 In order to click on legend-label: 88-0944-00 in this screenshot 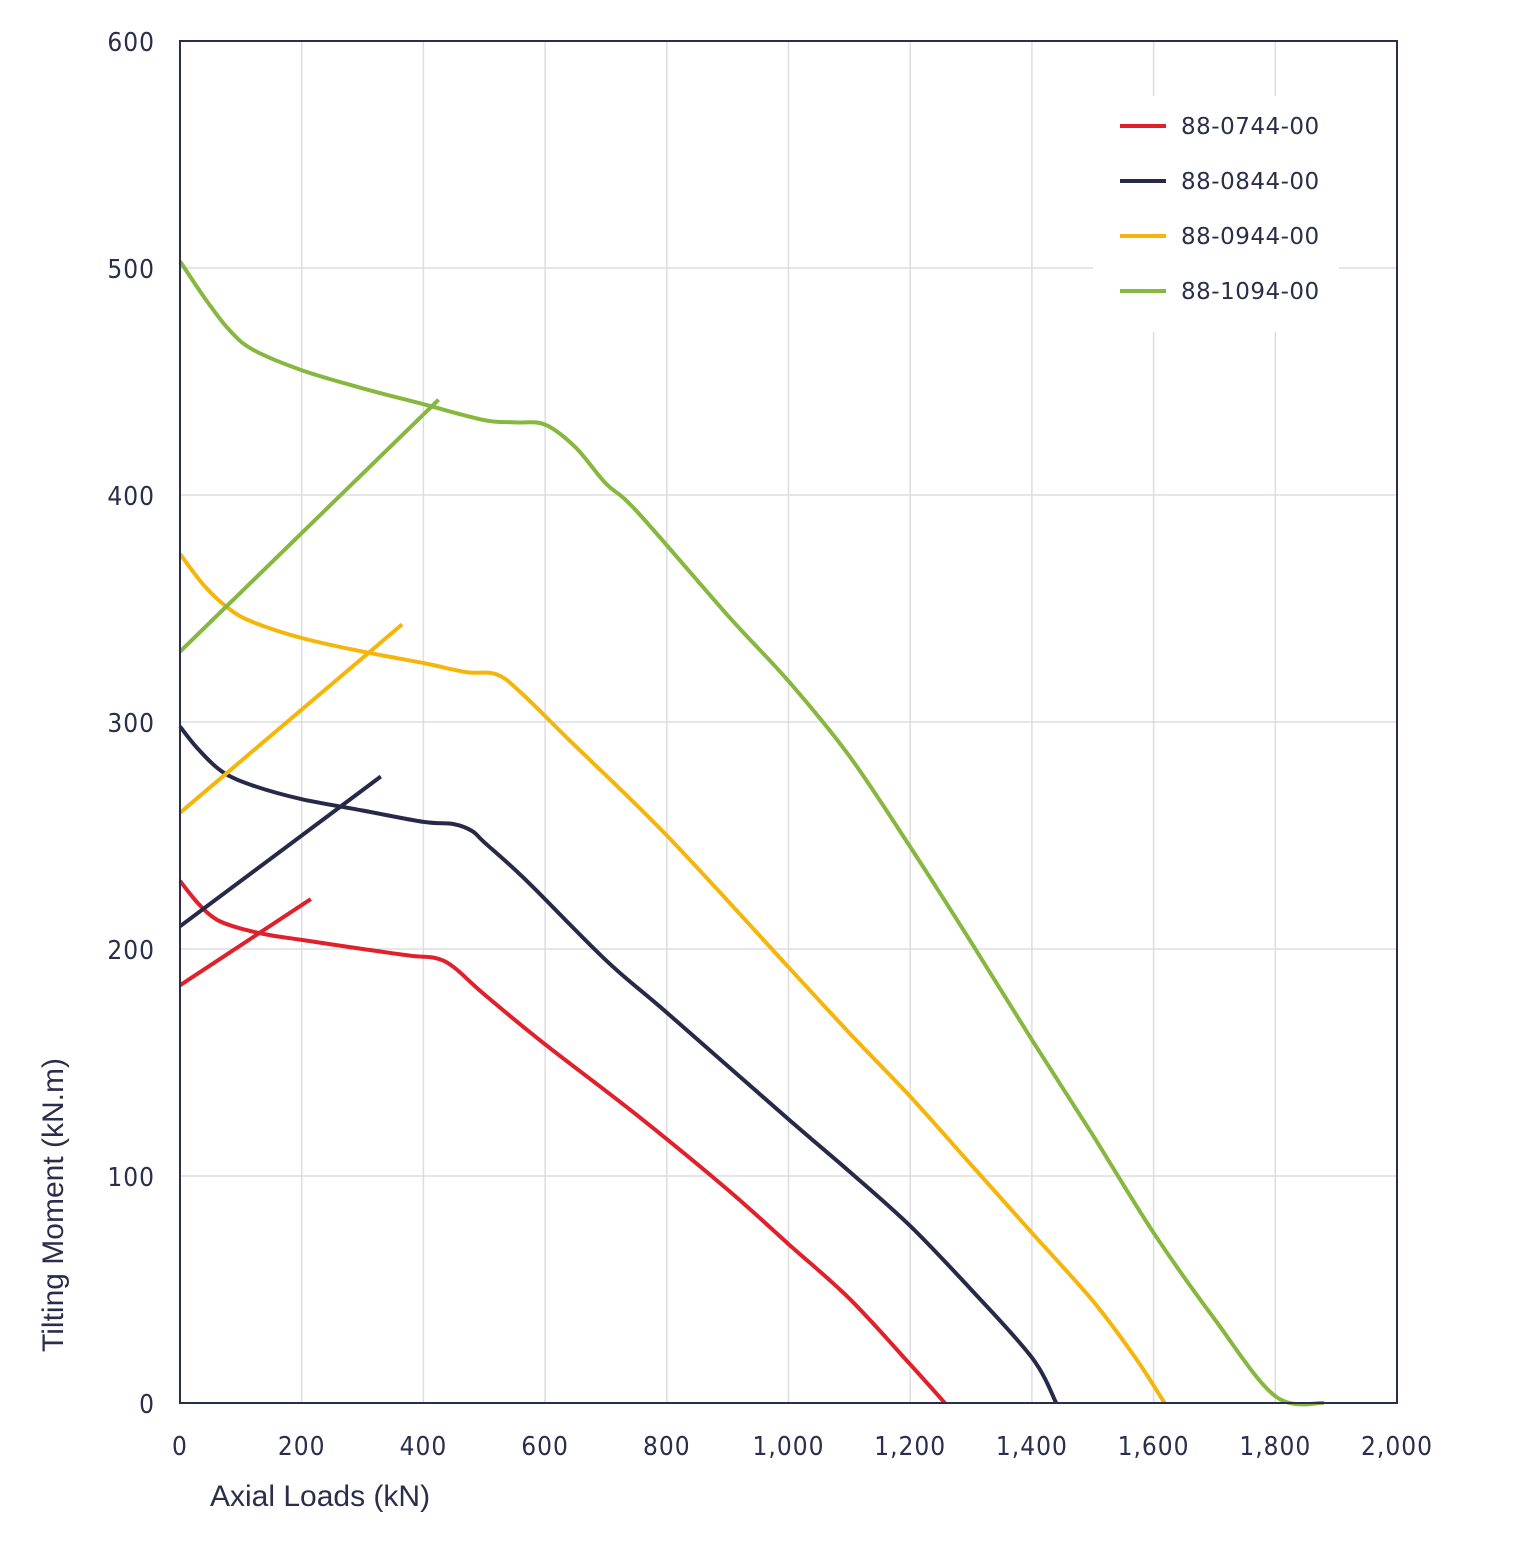, I will do `click(1250, 237)`.